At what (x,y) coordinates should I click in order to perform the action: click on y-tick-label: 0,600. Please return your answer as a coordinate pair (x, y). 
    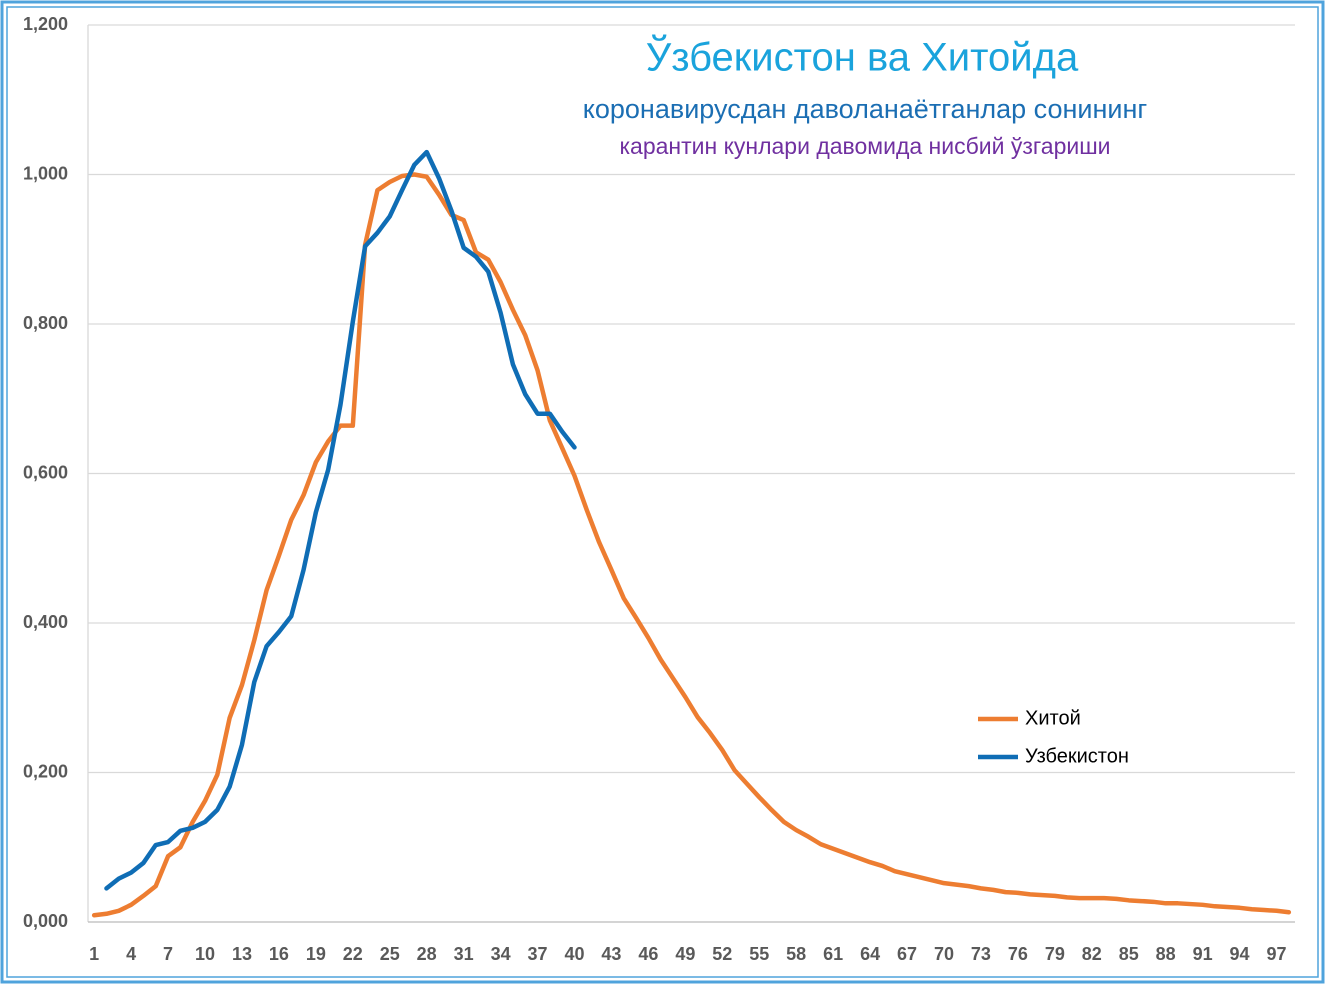
    Looking at the image, I should click on (45, 472).